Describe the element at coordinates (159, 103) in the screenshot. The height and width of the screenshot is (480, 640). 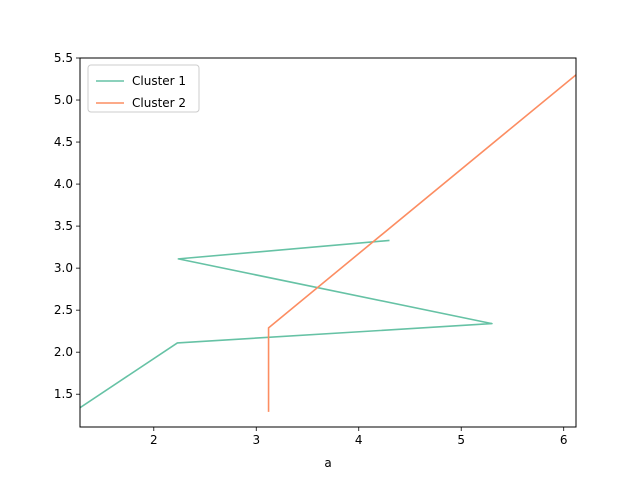
I see `legend-label-2: Cluster 2` at that location.